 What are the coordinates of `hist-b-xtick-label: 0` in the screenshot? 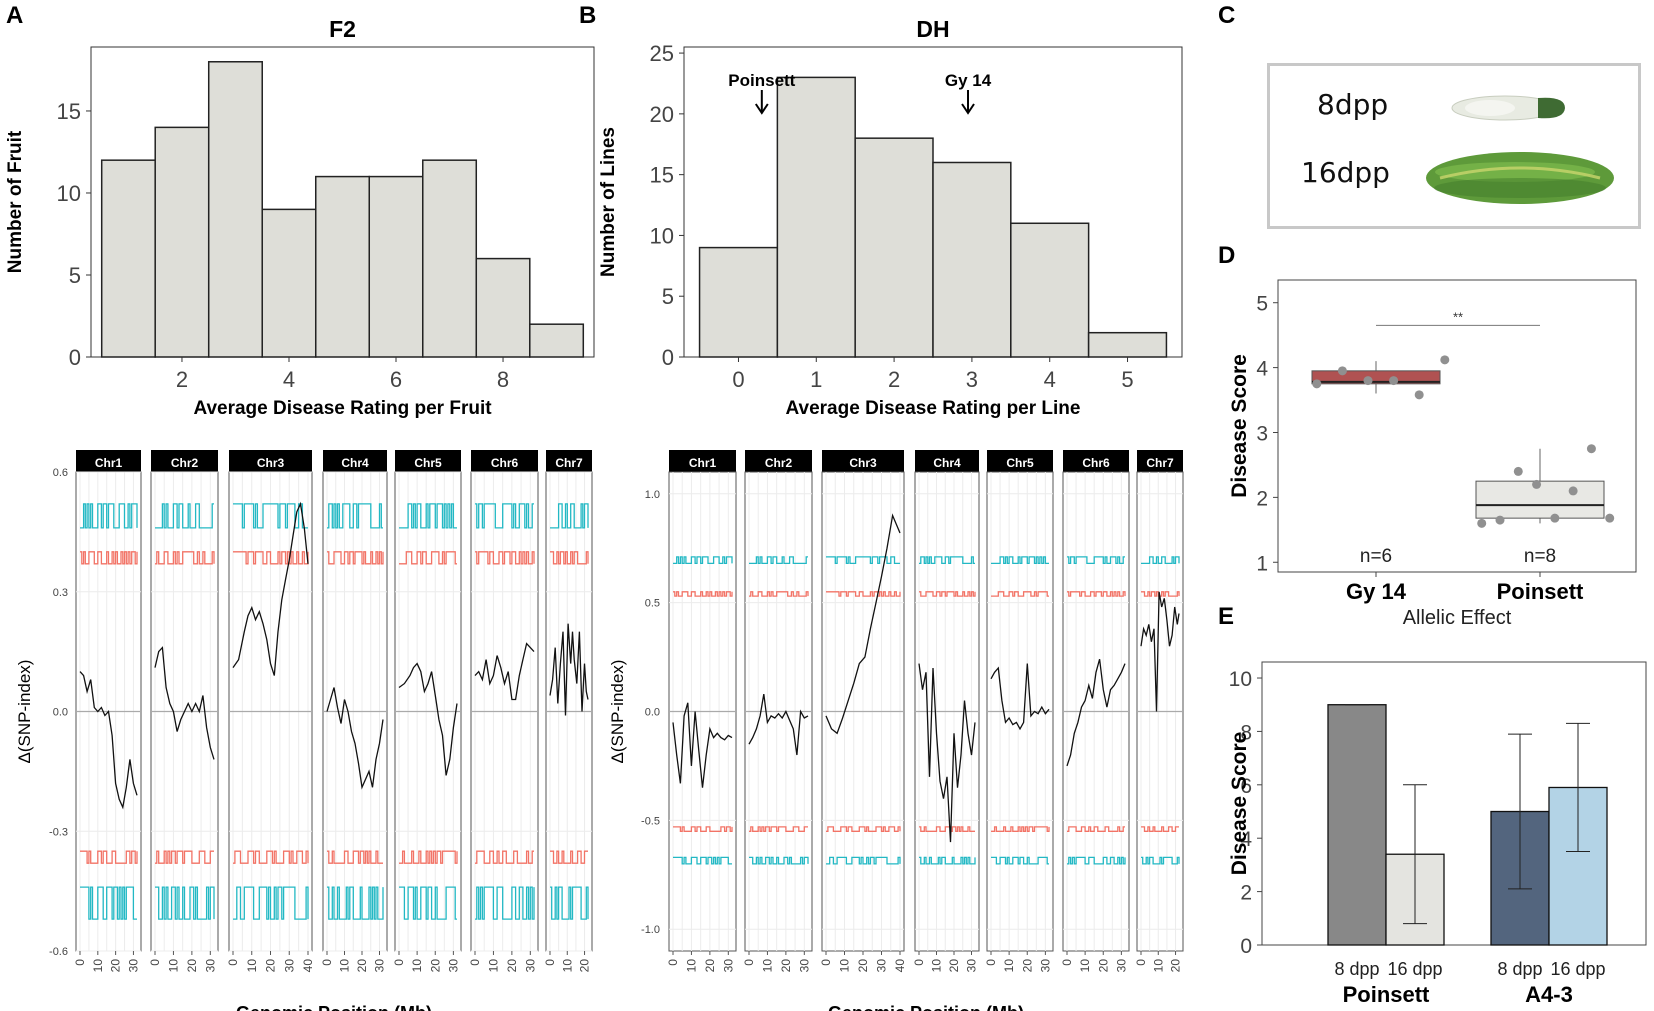 It's located at (738, 379).